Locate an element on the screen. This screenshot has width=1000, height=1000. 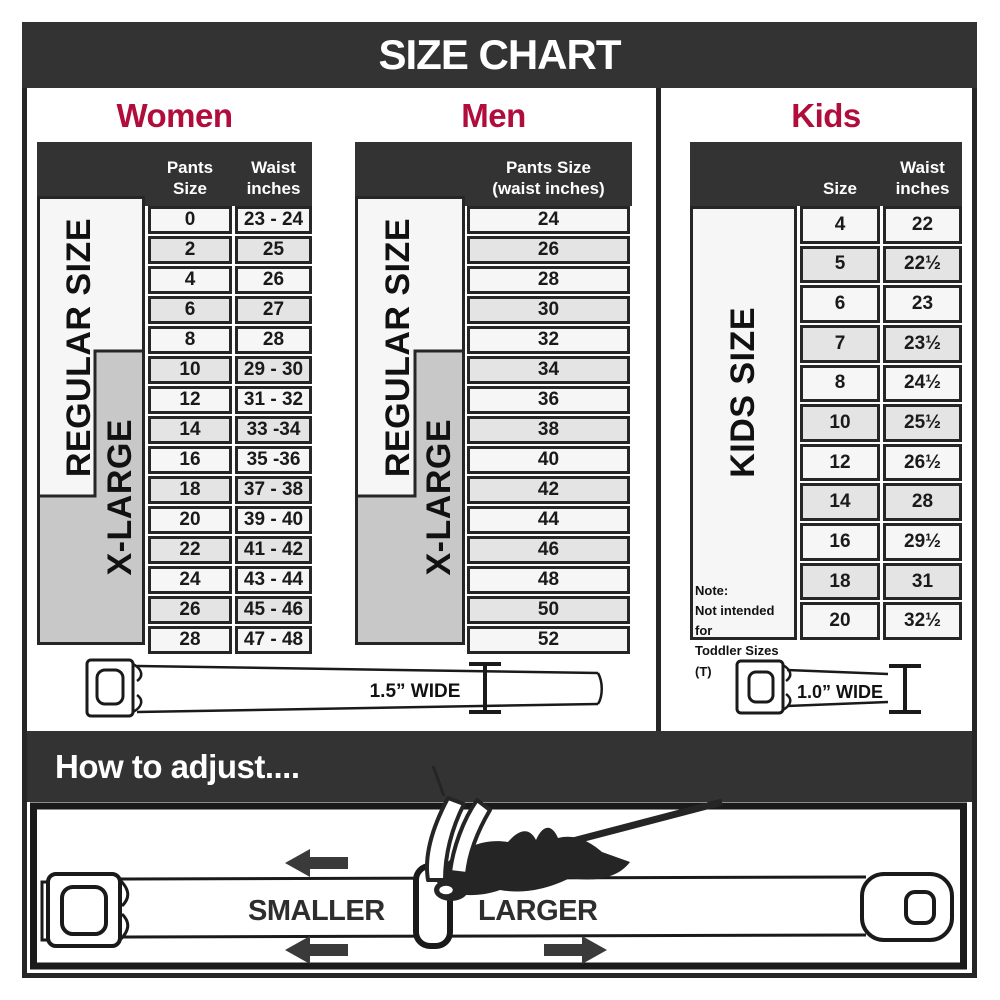
section-divider is located at coordinates (658, 409).